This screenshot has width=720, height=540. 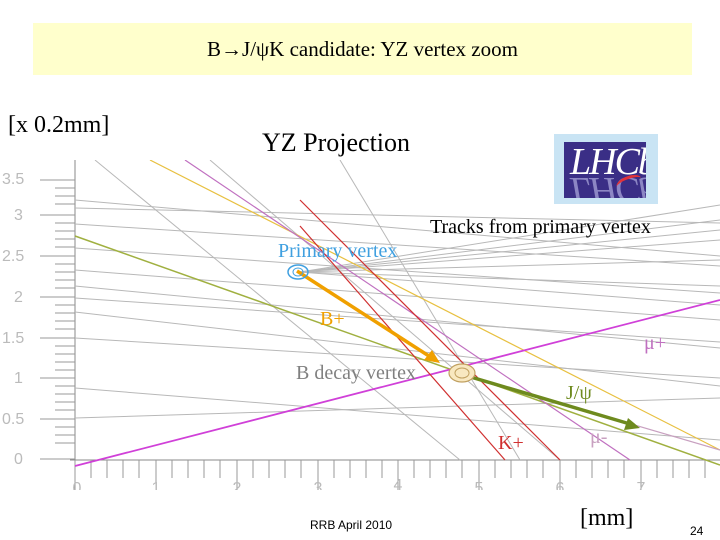 I want to click on x-axis: 0 1 2 3 4 5 6 7, so click(x=395, y=478).